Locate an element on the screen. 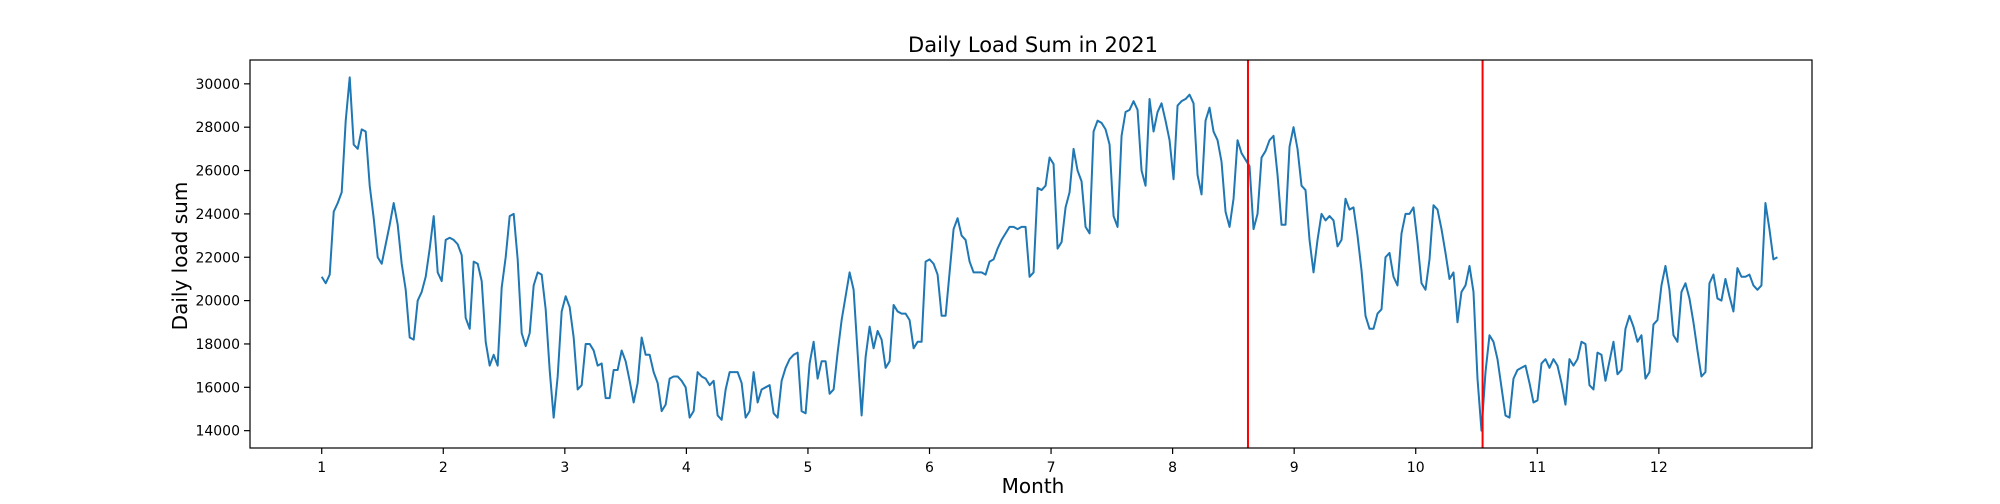 Image resolution: width=2000 pixels, height=504 pixels. x-tick-label-11: 11 is located at coordinates (1537, 468).